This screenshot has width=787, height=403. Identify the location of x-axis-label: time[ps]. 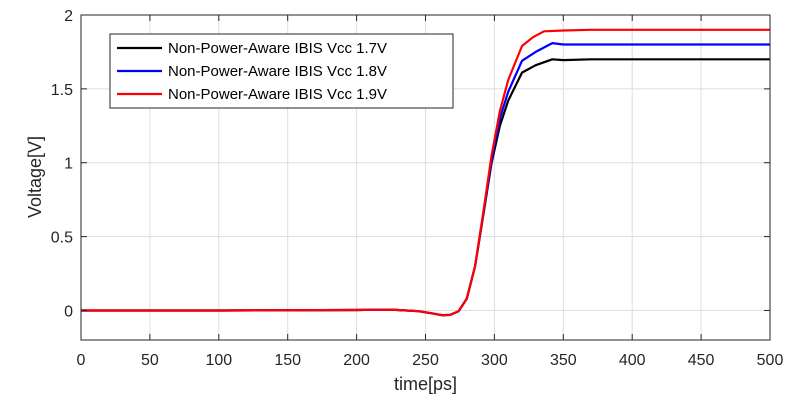
(425, 384).